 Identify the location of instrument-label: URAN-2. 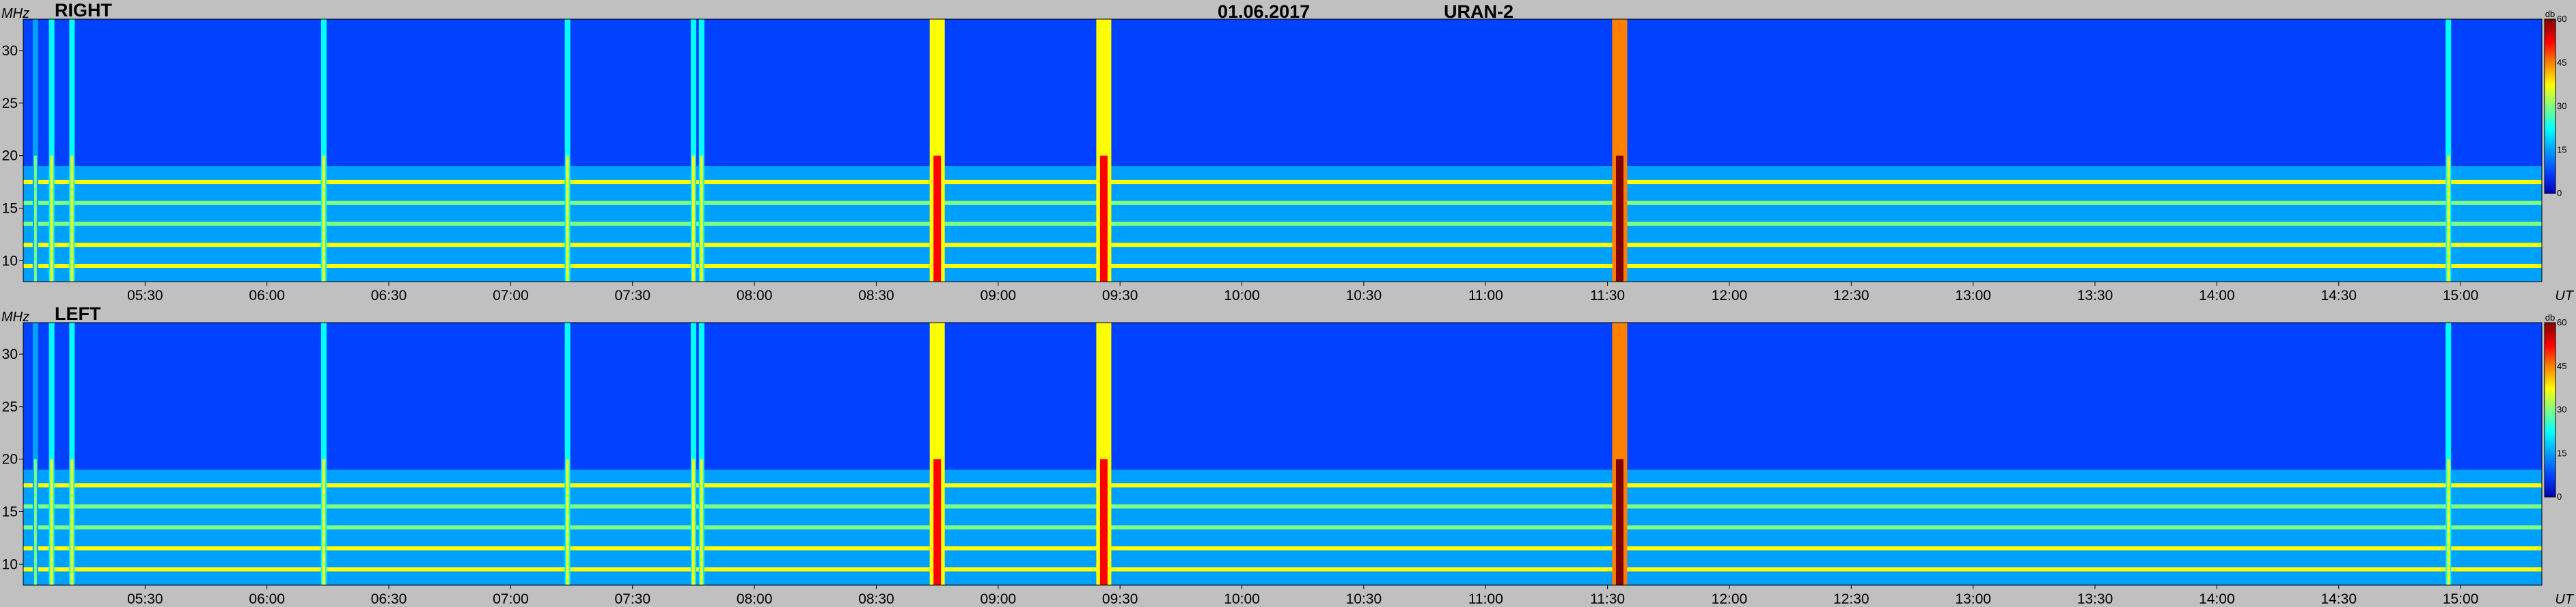
(1478, 11).